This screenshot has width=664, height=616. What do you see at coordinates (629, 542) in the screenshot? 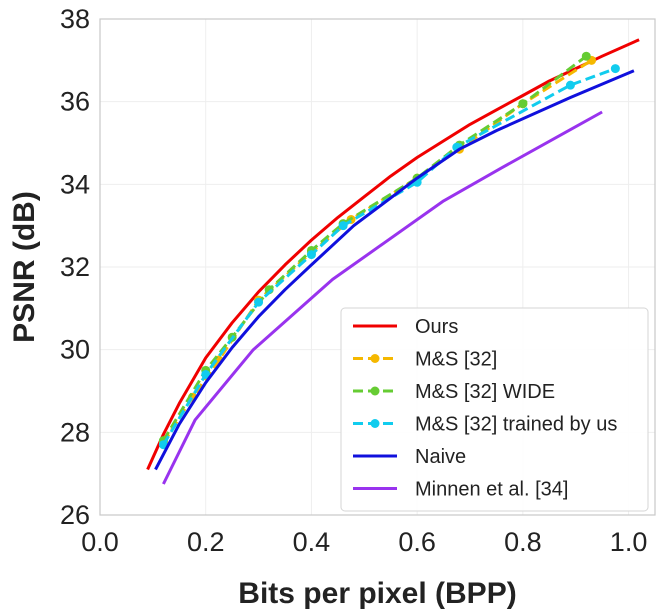
I see `x-tick-label: 1.0` at bounding box center [629, 542].